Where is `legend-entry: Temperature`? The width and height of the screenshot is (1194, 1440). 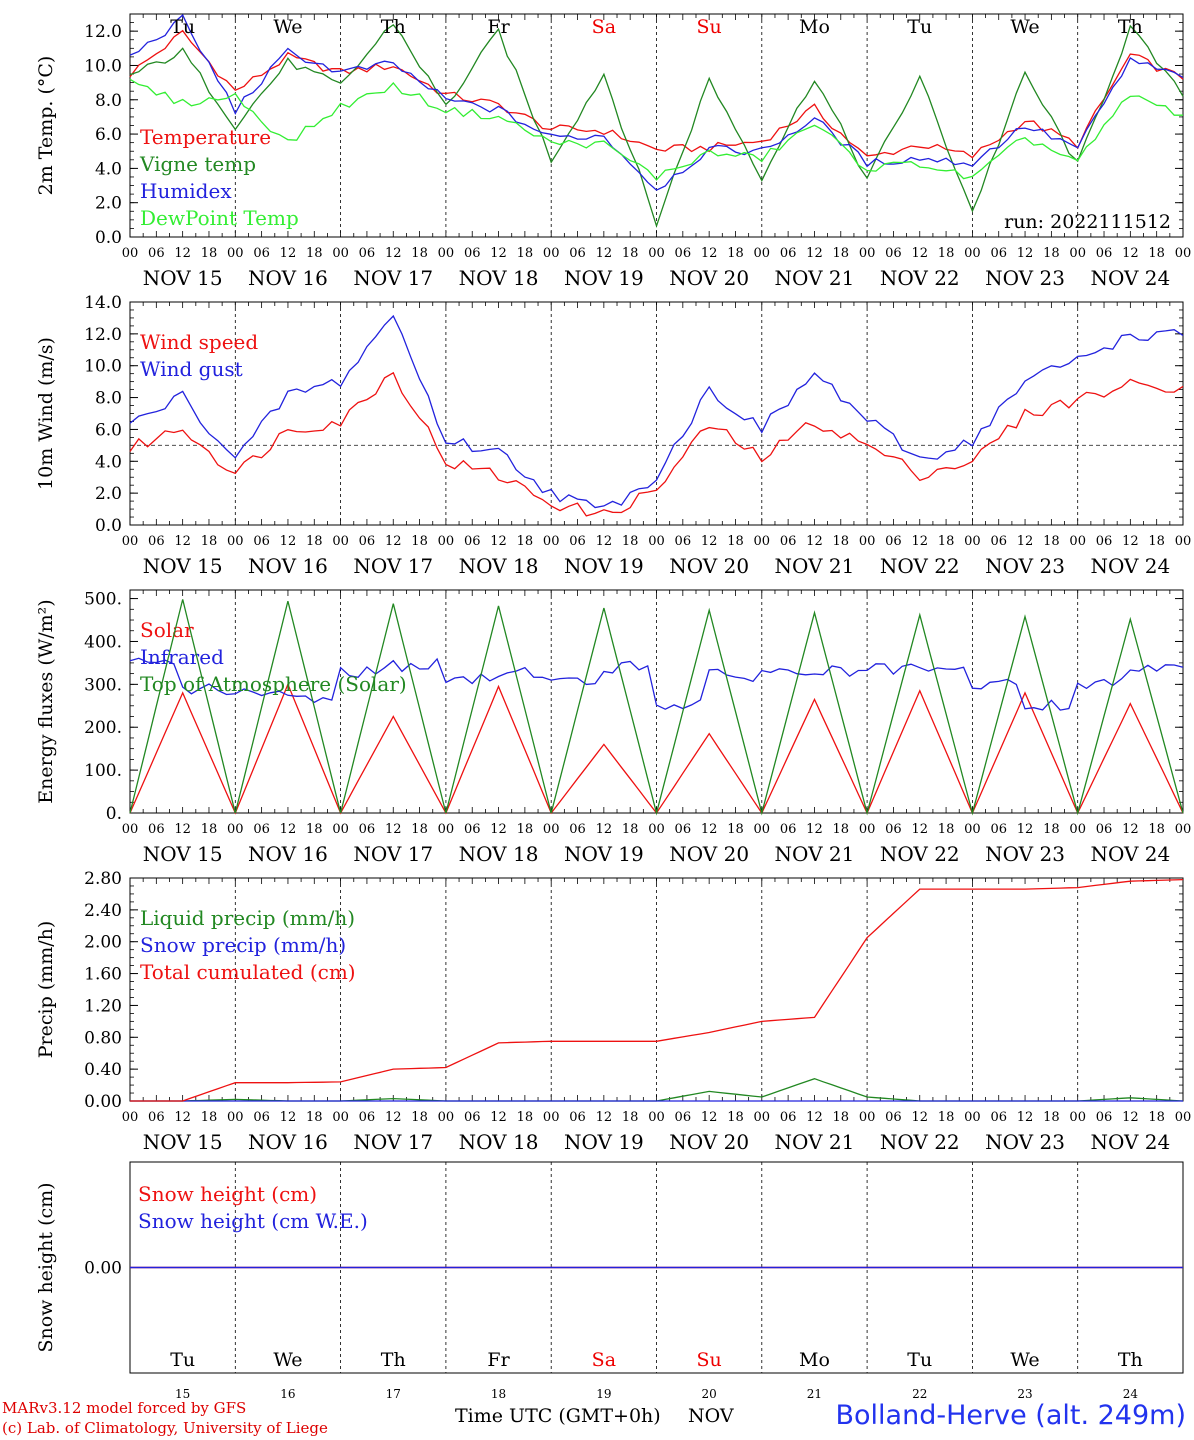 legend-entry: Temperature is located at coordinates (205, 137).